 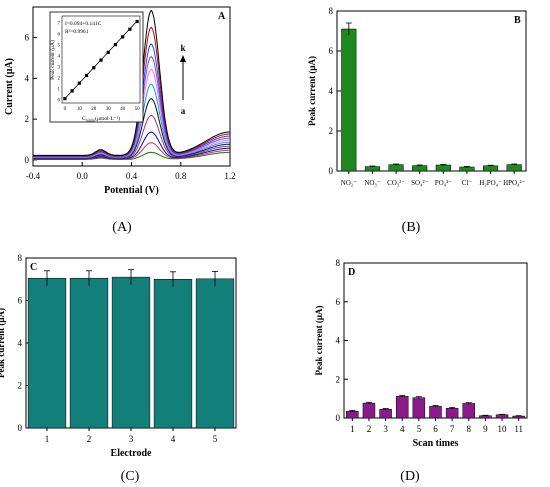 What do you see at coordinates (518, 429) in the screenshot?
I see `x-tick-label: 11` at bounding box center [518, 429].